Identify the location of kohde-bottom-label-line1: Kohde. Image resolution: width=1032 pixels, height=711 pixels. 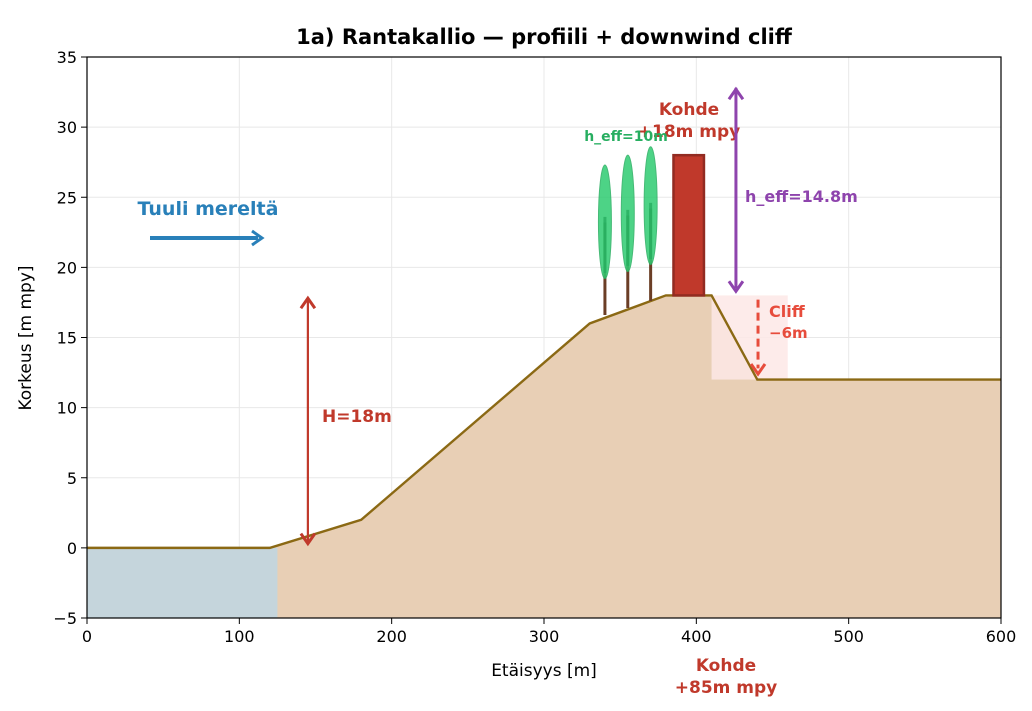
(726, 666).